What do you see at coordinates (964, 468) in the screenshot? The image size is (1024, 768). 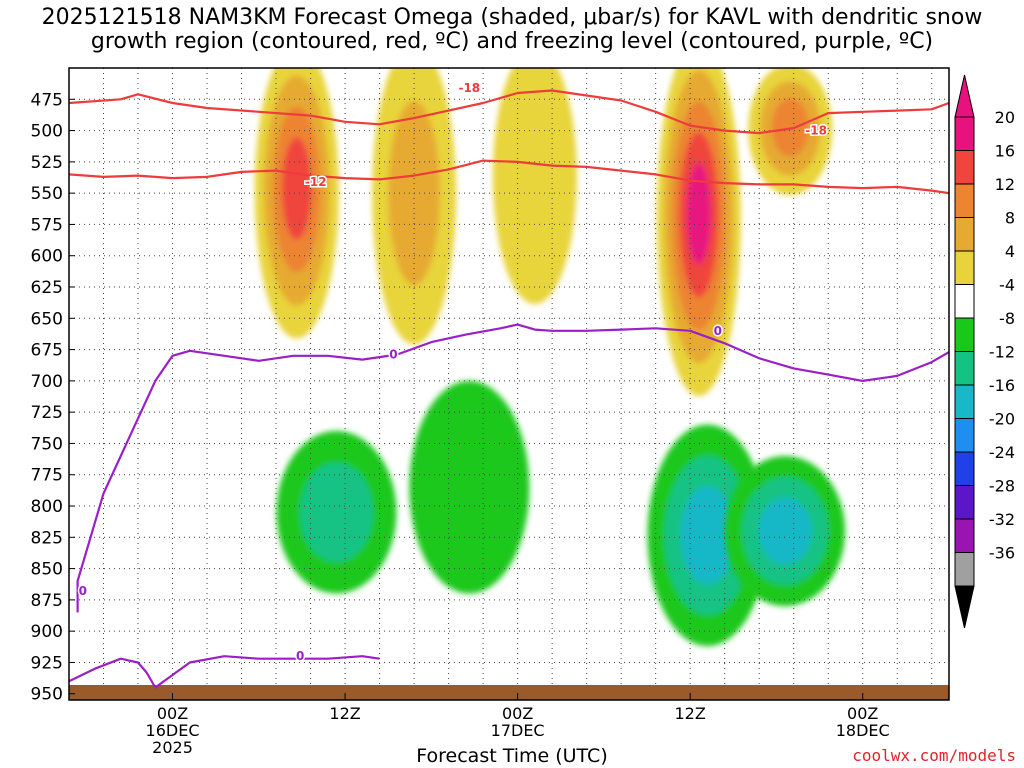 I see `colorbar-bin--24` at bounding box center [964, 468].